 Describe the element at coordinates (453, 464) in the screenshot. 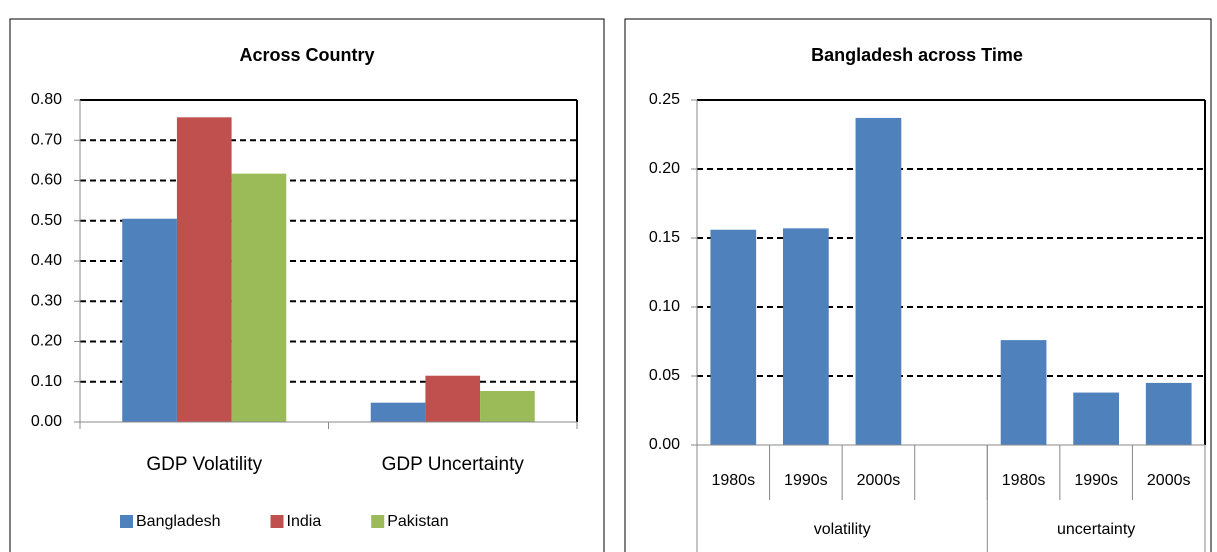

I see `x-tick-label: GDP Uncertainty` at that location.